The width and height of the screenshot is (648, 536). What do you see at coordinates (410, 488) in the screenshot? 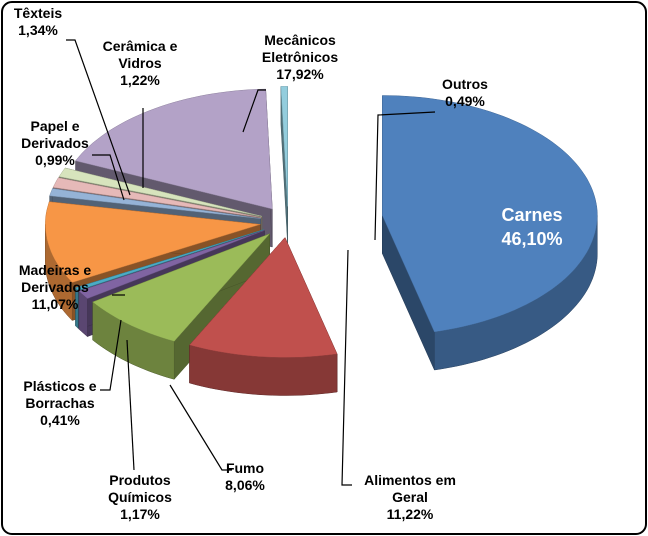
I see `category-label: Alimentos em Geral` at bounding box center [410, 488].